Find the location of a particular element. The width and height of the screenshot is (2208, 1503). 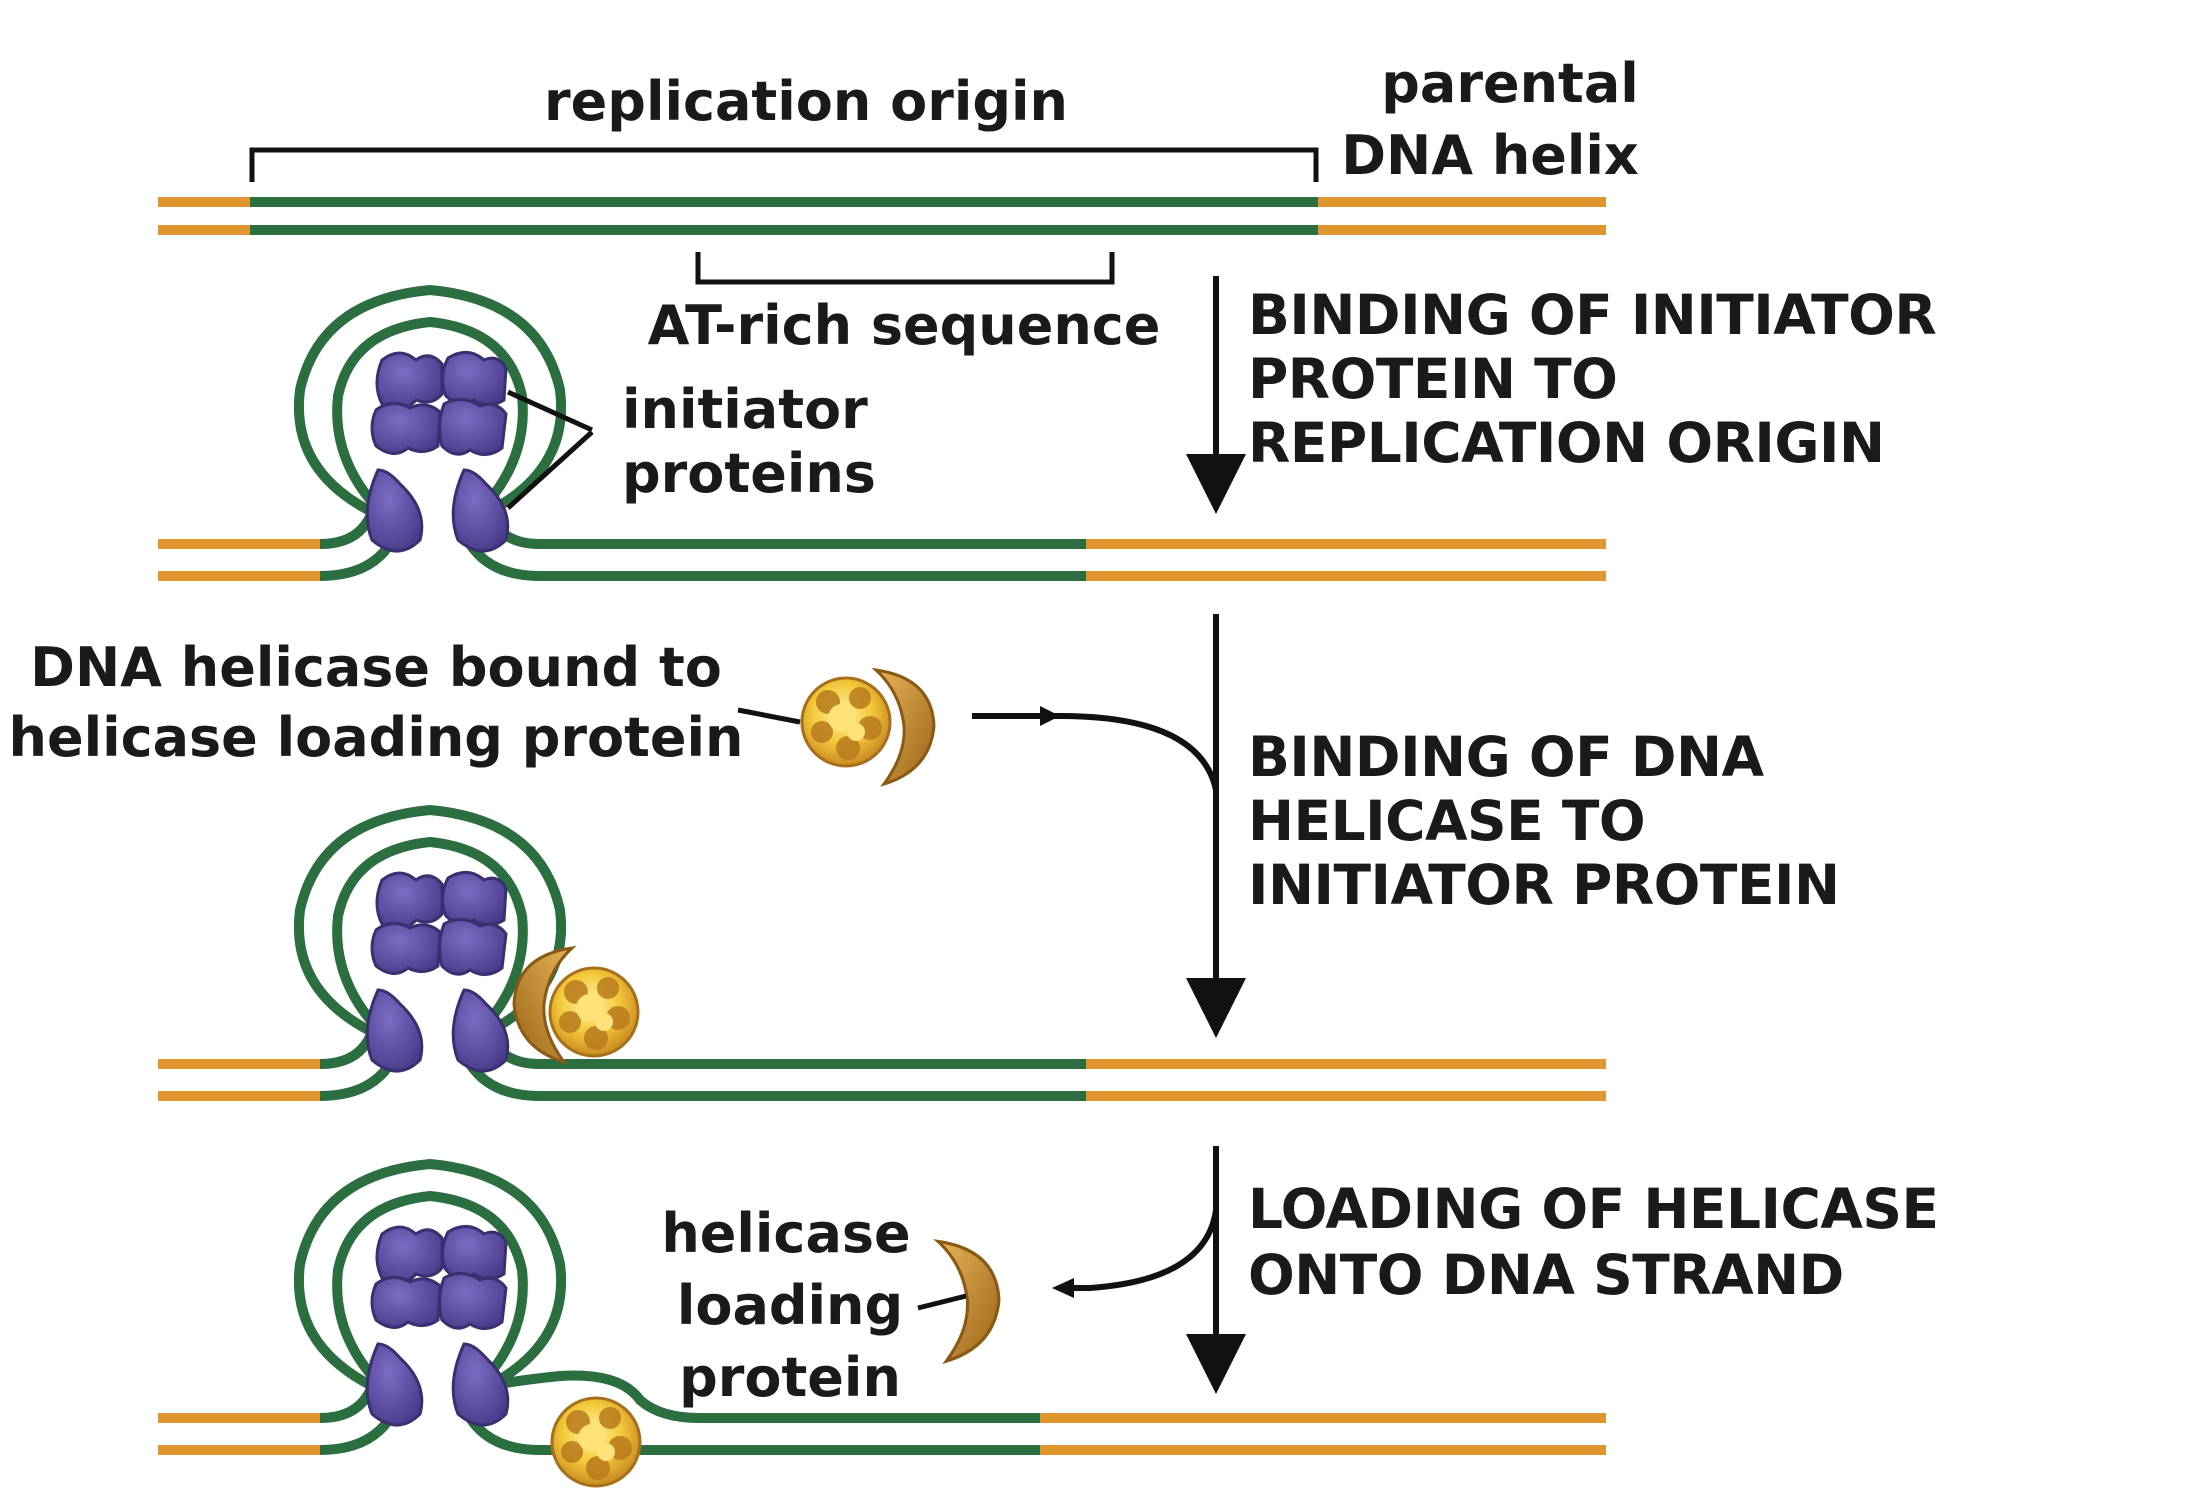

loading-label-line1: helicase is located at coordinates (785, 1233).